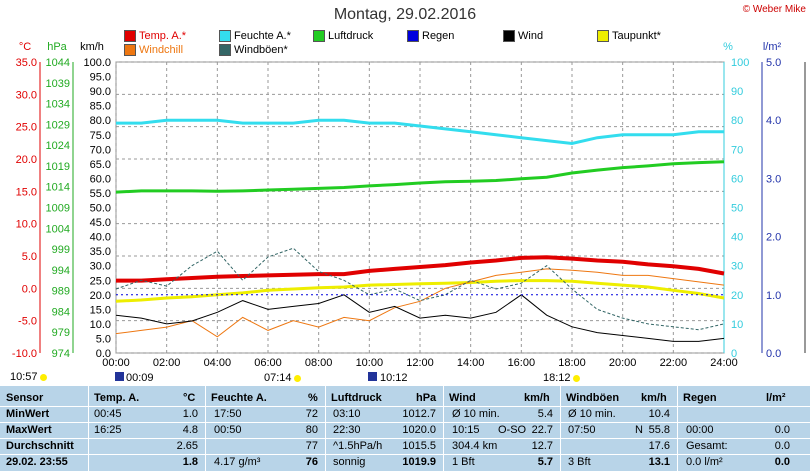  Describe the element at coordinates (26, 63) in the screenshot. I see `temp-tick-label: 35.0` at that location.